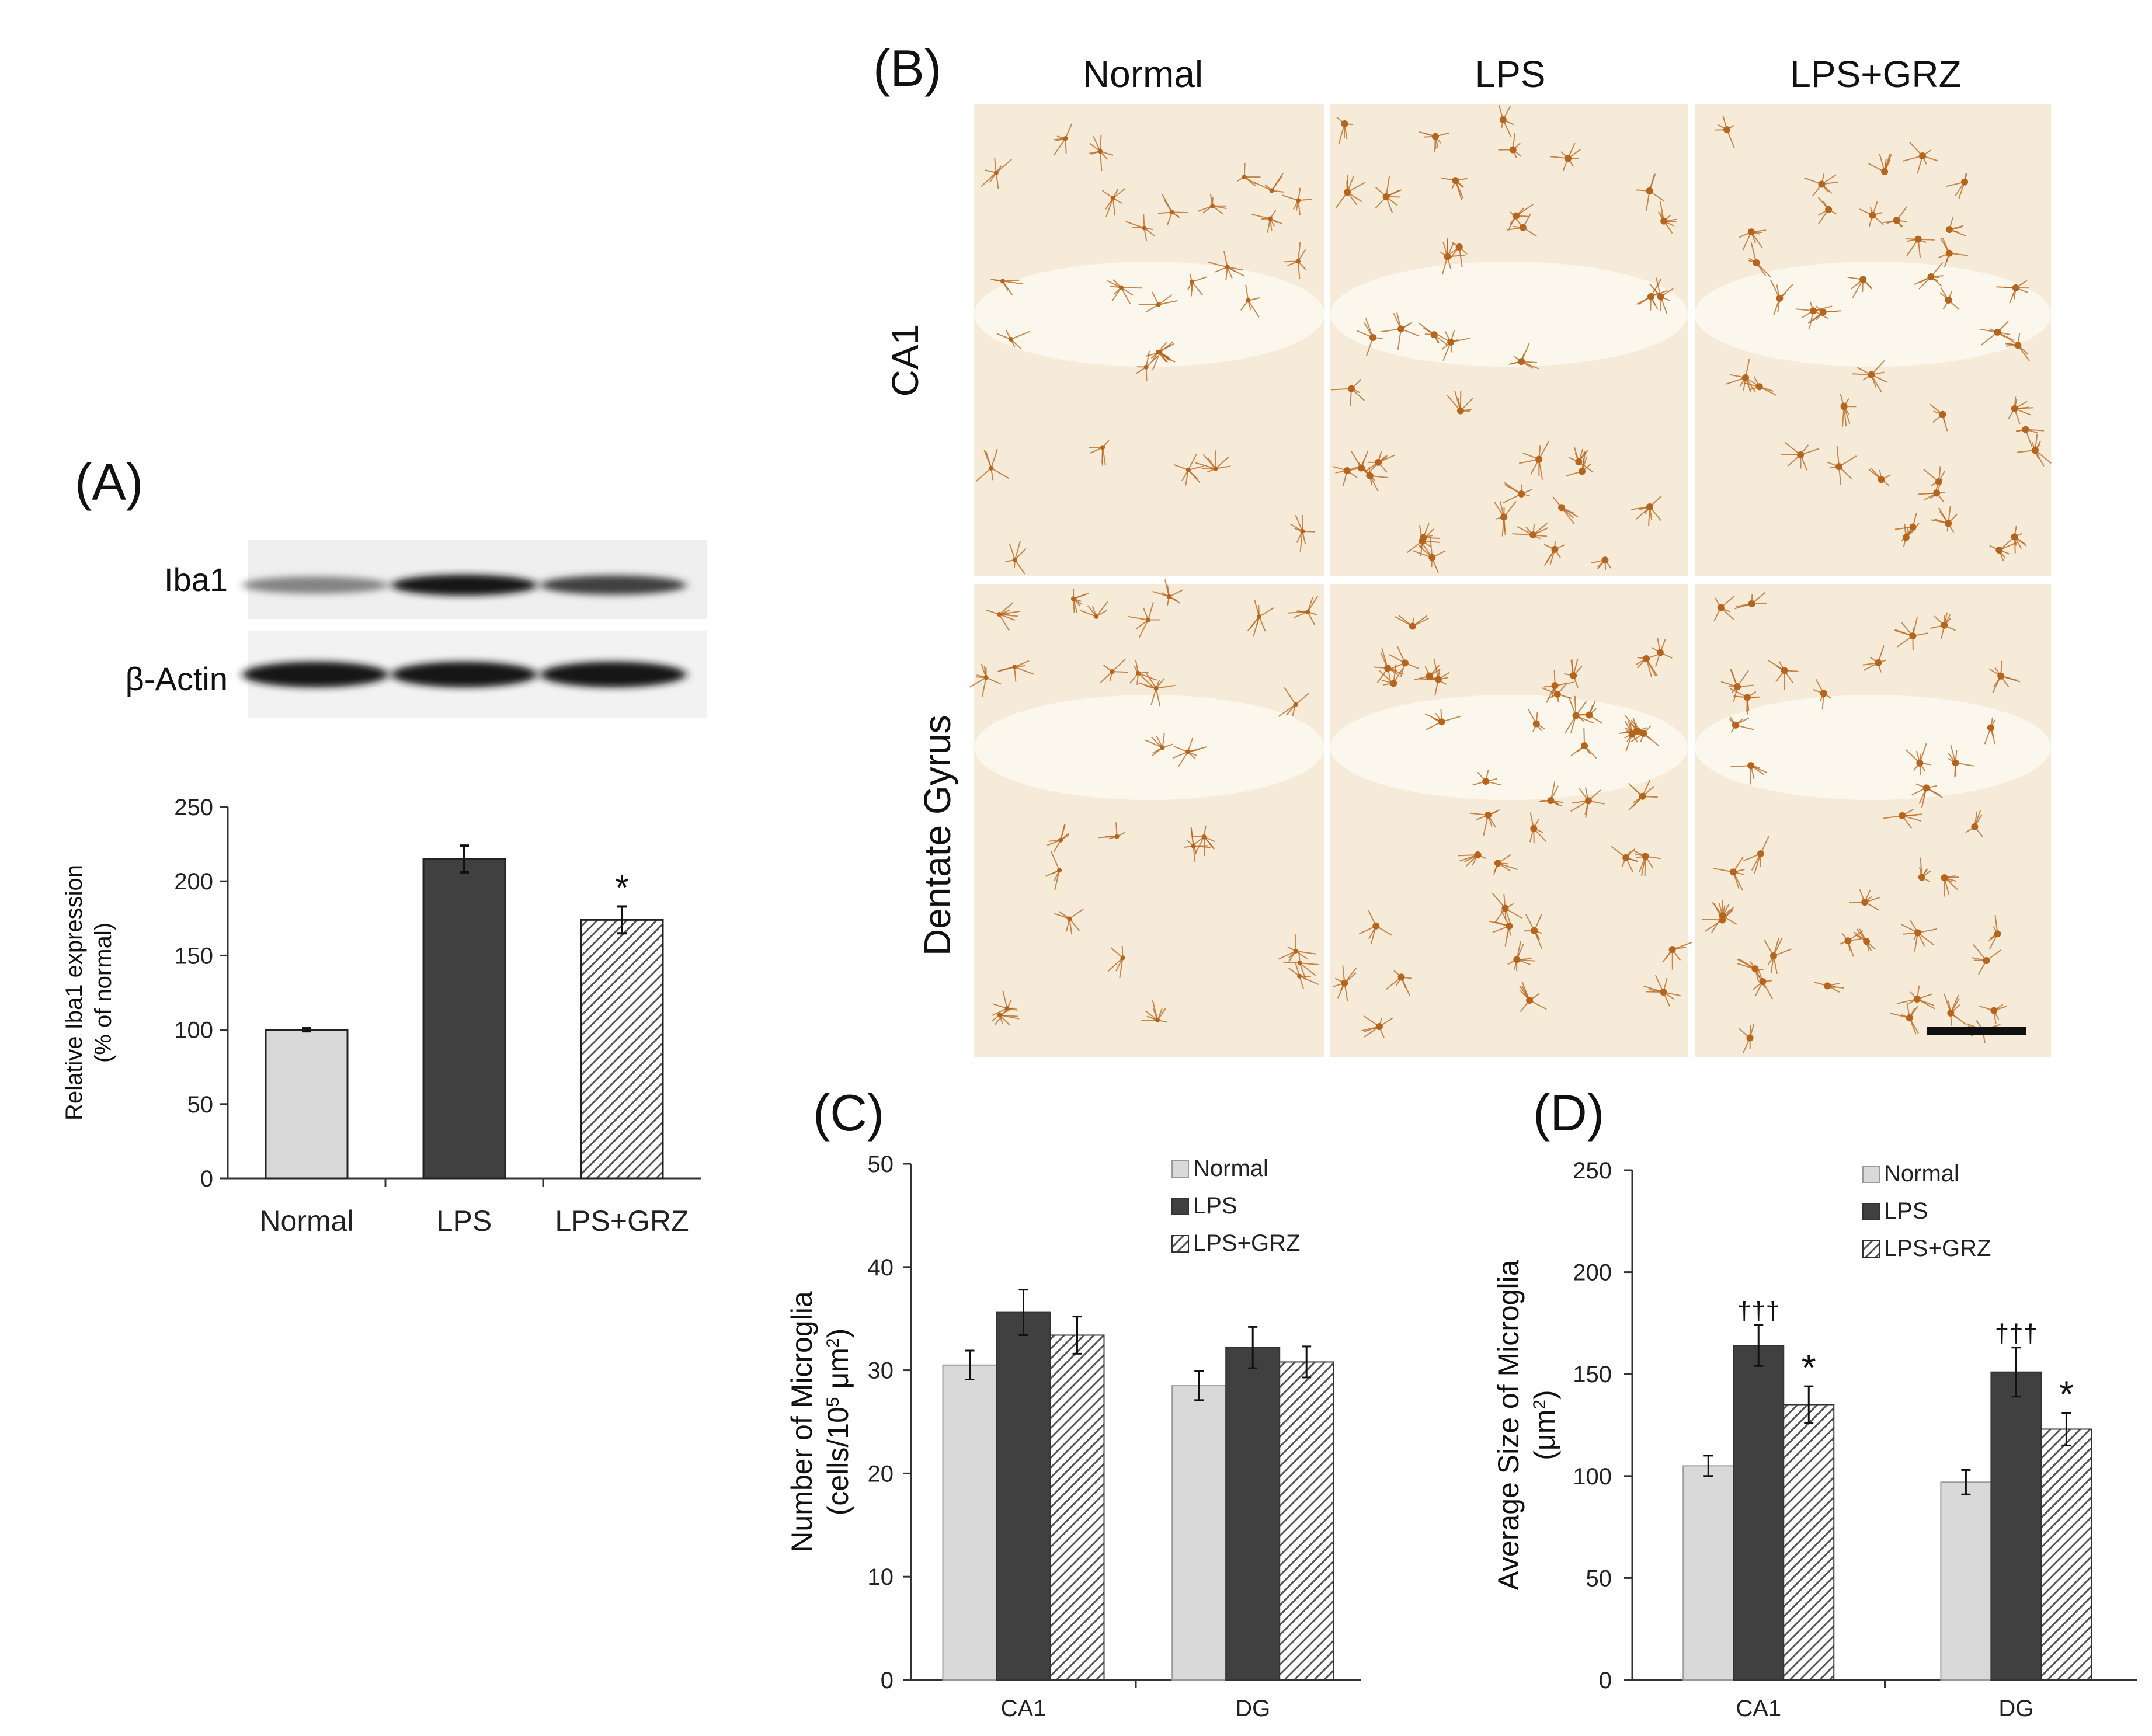  Describe the element at coordinates (1873, 340) in the screenshot. I see `micrograph-tile` at that location.